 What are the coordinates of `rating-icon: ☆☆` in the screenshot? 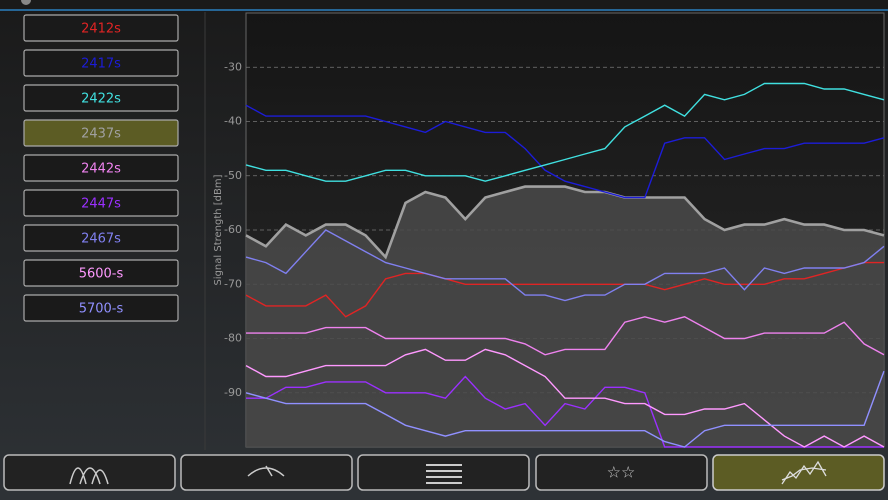 It's located at (621, 472).